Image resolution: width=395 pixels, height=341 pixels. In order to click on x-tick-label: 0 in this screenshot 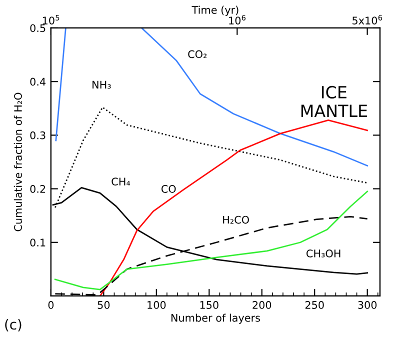, I will do `click(51, 305)`.